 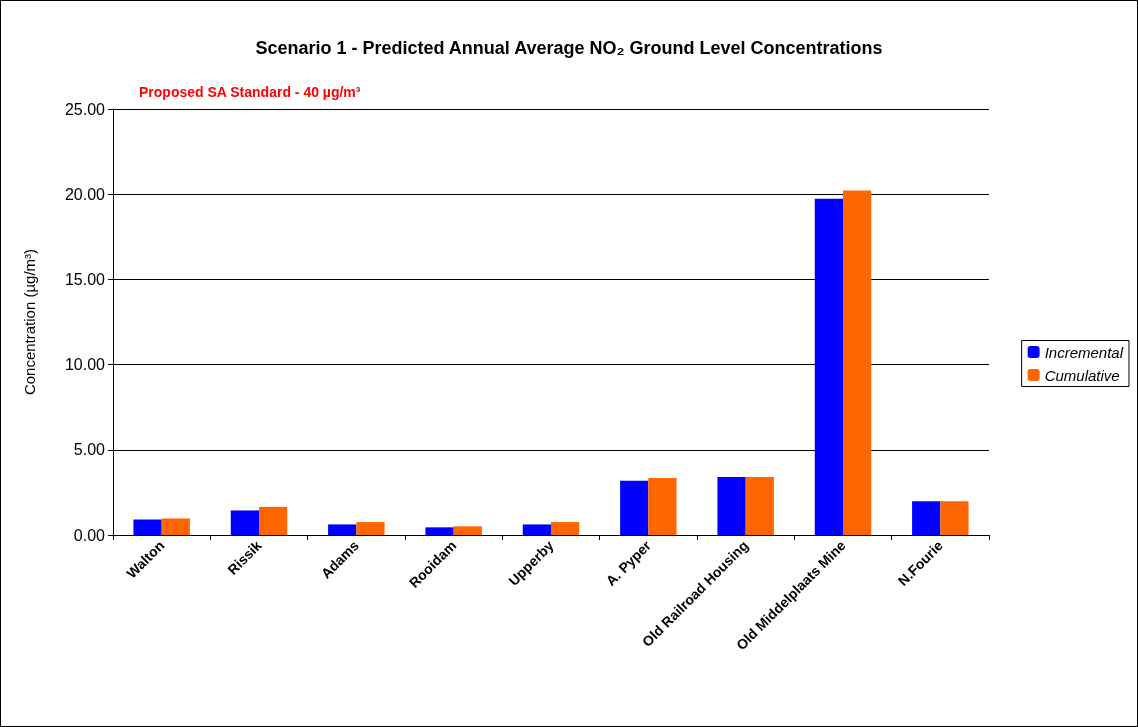 I want to click on y-tick-label: 20.00, so click(x=85, y=194).